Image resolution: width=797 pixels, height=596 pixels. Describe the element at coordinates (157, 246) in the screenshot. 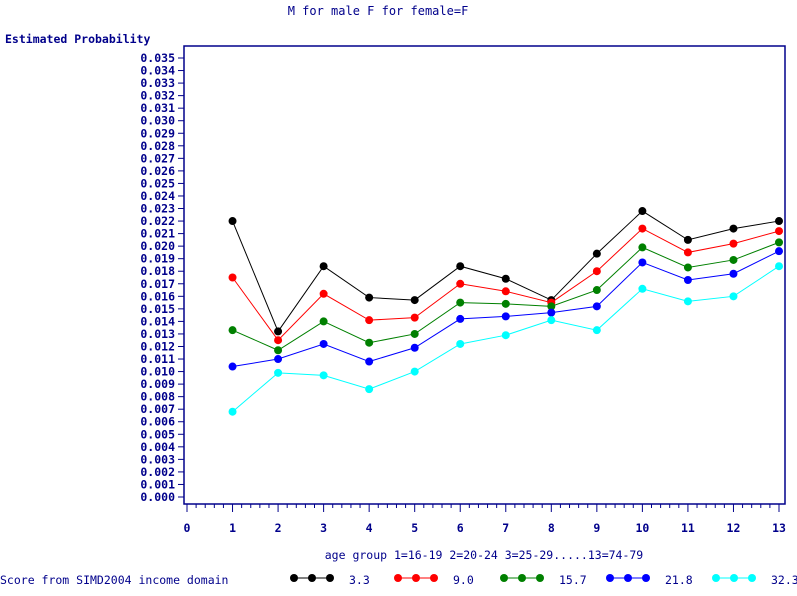

I see `y-tick-label: 0.020` at that location.